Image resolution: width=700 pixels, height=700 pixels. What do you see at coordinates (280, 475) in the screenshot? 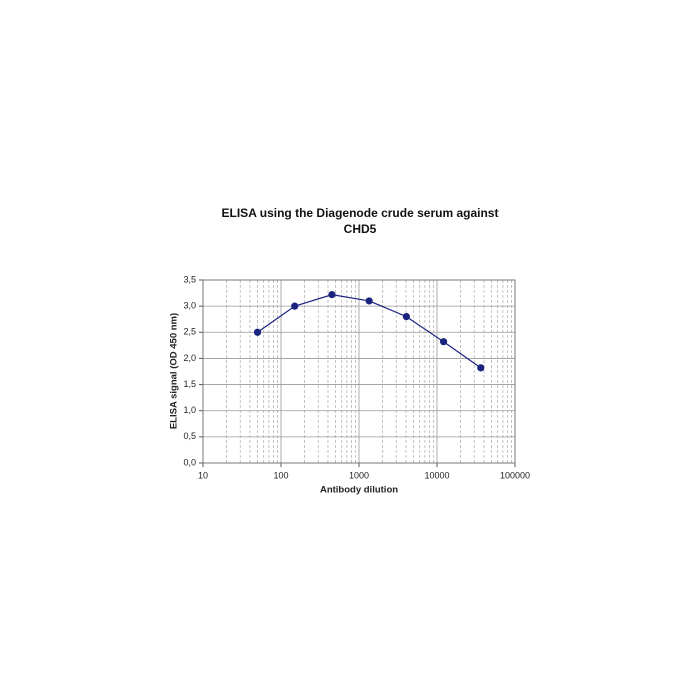
I see `x-tick-label: 100` at bounding box center [280, 475].